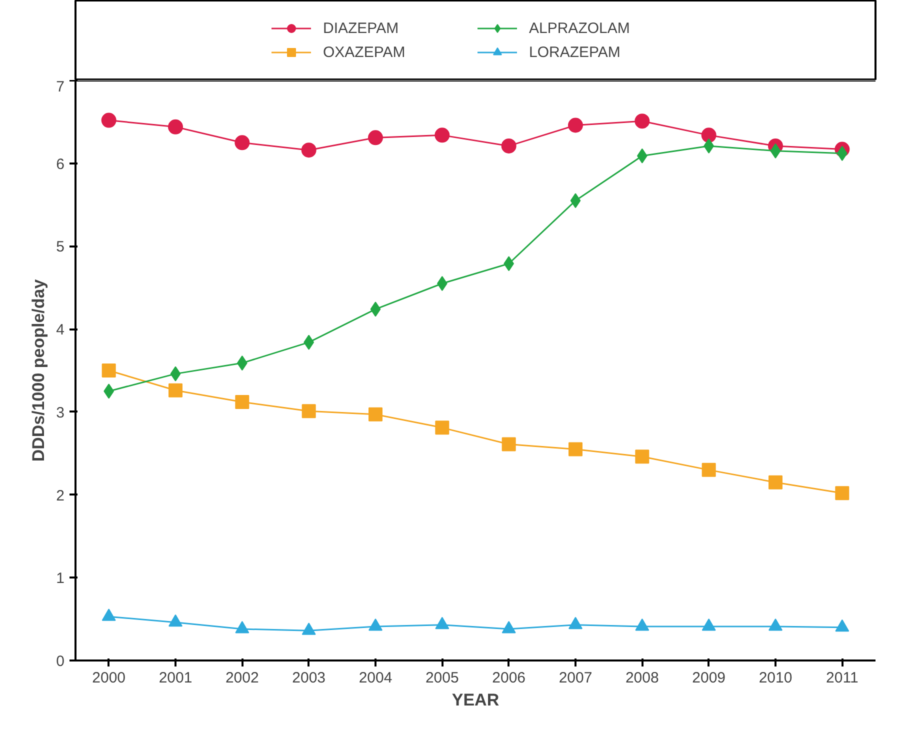 The image size is (919, 737). What do you see at coordinates (575, 678) in the screenshot?
I see `x-tick-label: 2007` at bounding box center [575, 678].